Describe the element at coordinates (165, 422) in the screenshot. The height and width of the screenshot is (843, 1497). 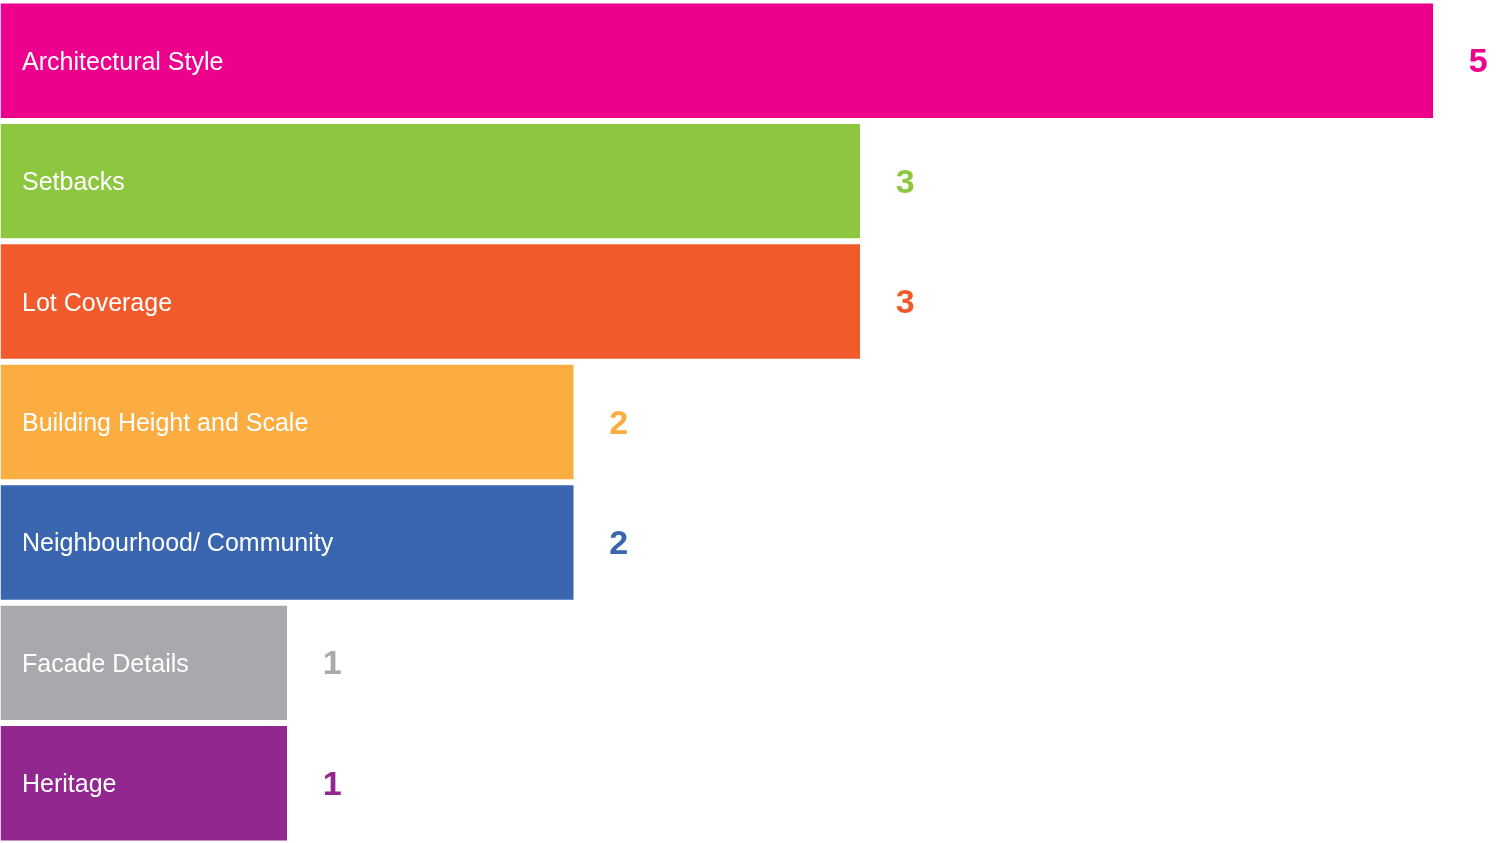
I see `y-tick-label: Building Height and Scale` at that location.